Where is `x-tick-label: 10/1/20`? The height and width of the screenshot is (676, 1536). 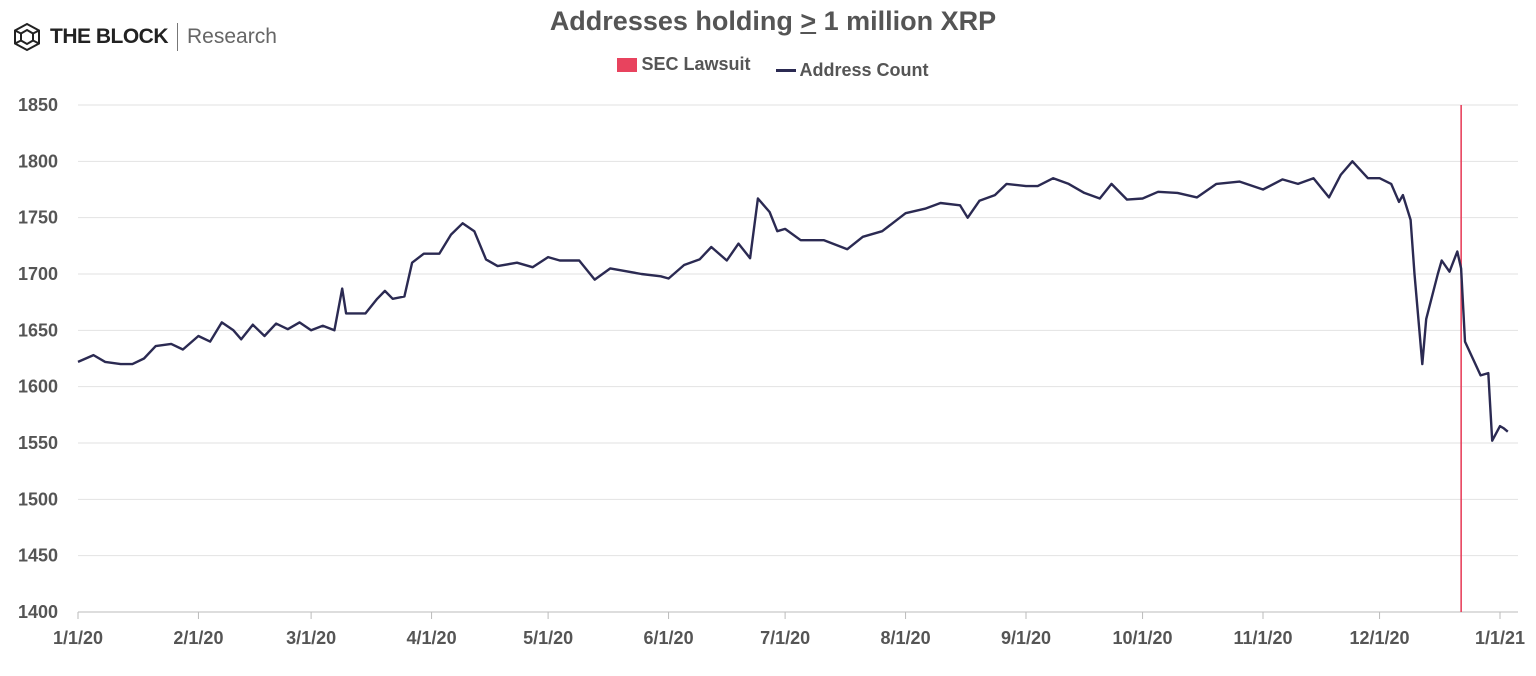 x-tick-label: 10/1/20 is located at coordinates (1143, 638).